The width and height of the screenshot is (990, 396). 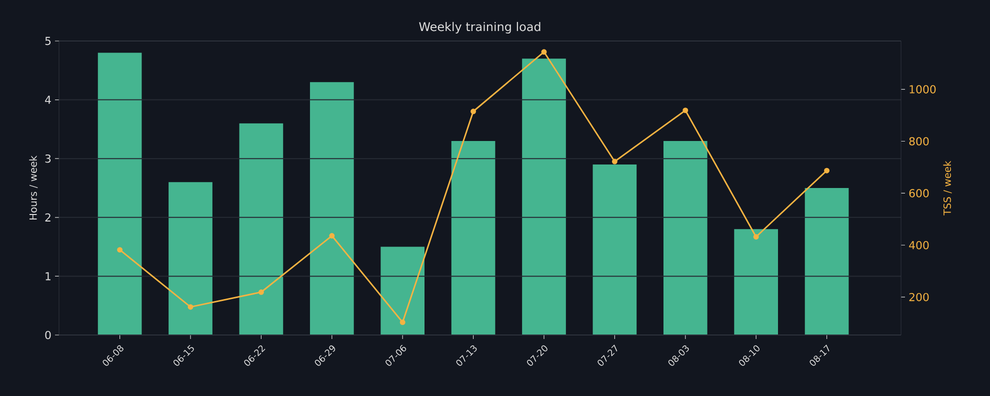 I want to click on y-tick-label: 4, so click(x=48, y=100).